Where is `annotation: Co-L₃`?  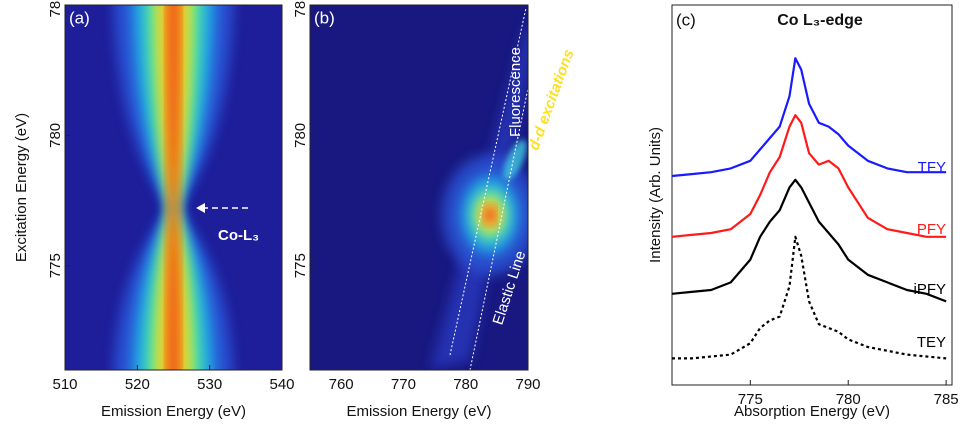 annotation: Co-L₃ is located at coordinates (238, 235).